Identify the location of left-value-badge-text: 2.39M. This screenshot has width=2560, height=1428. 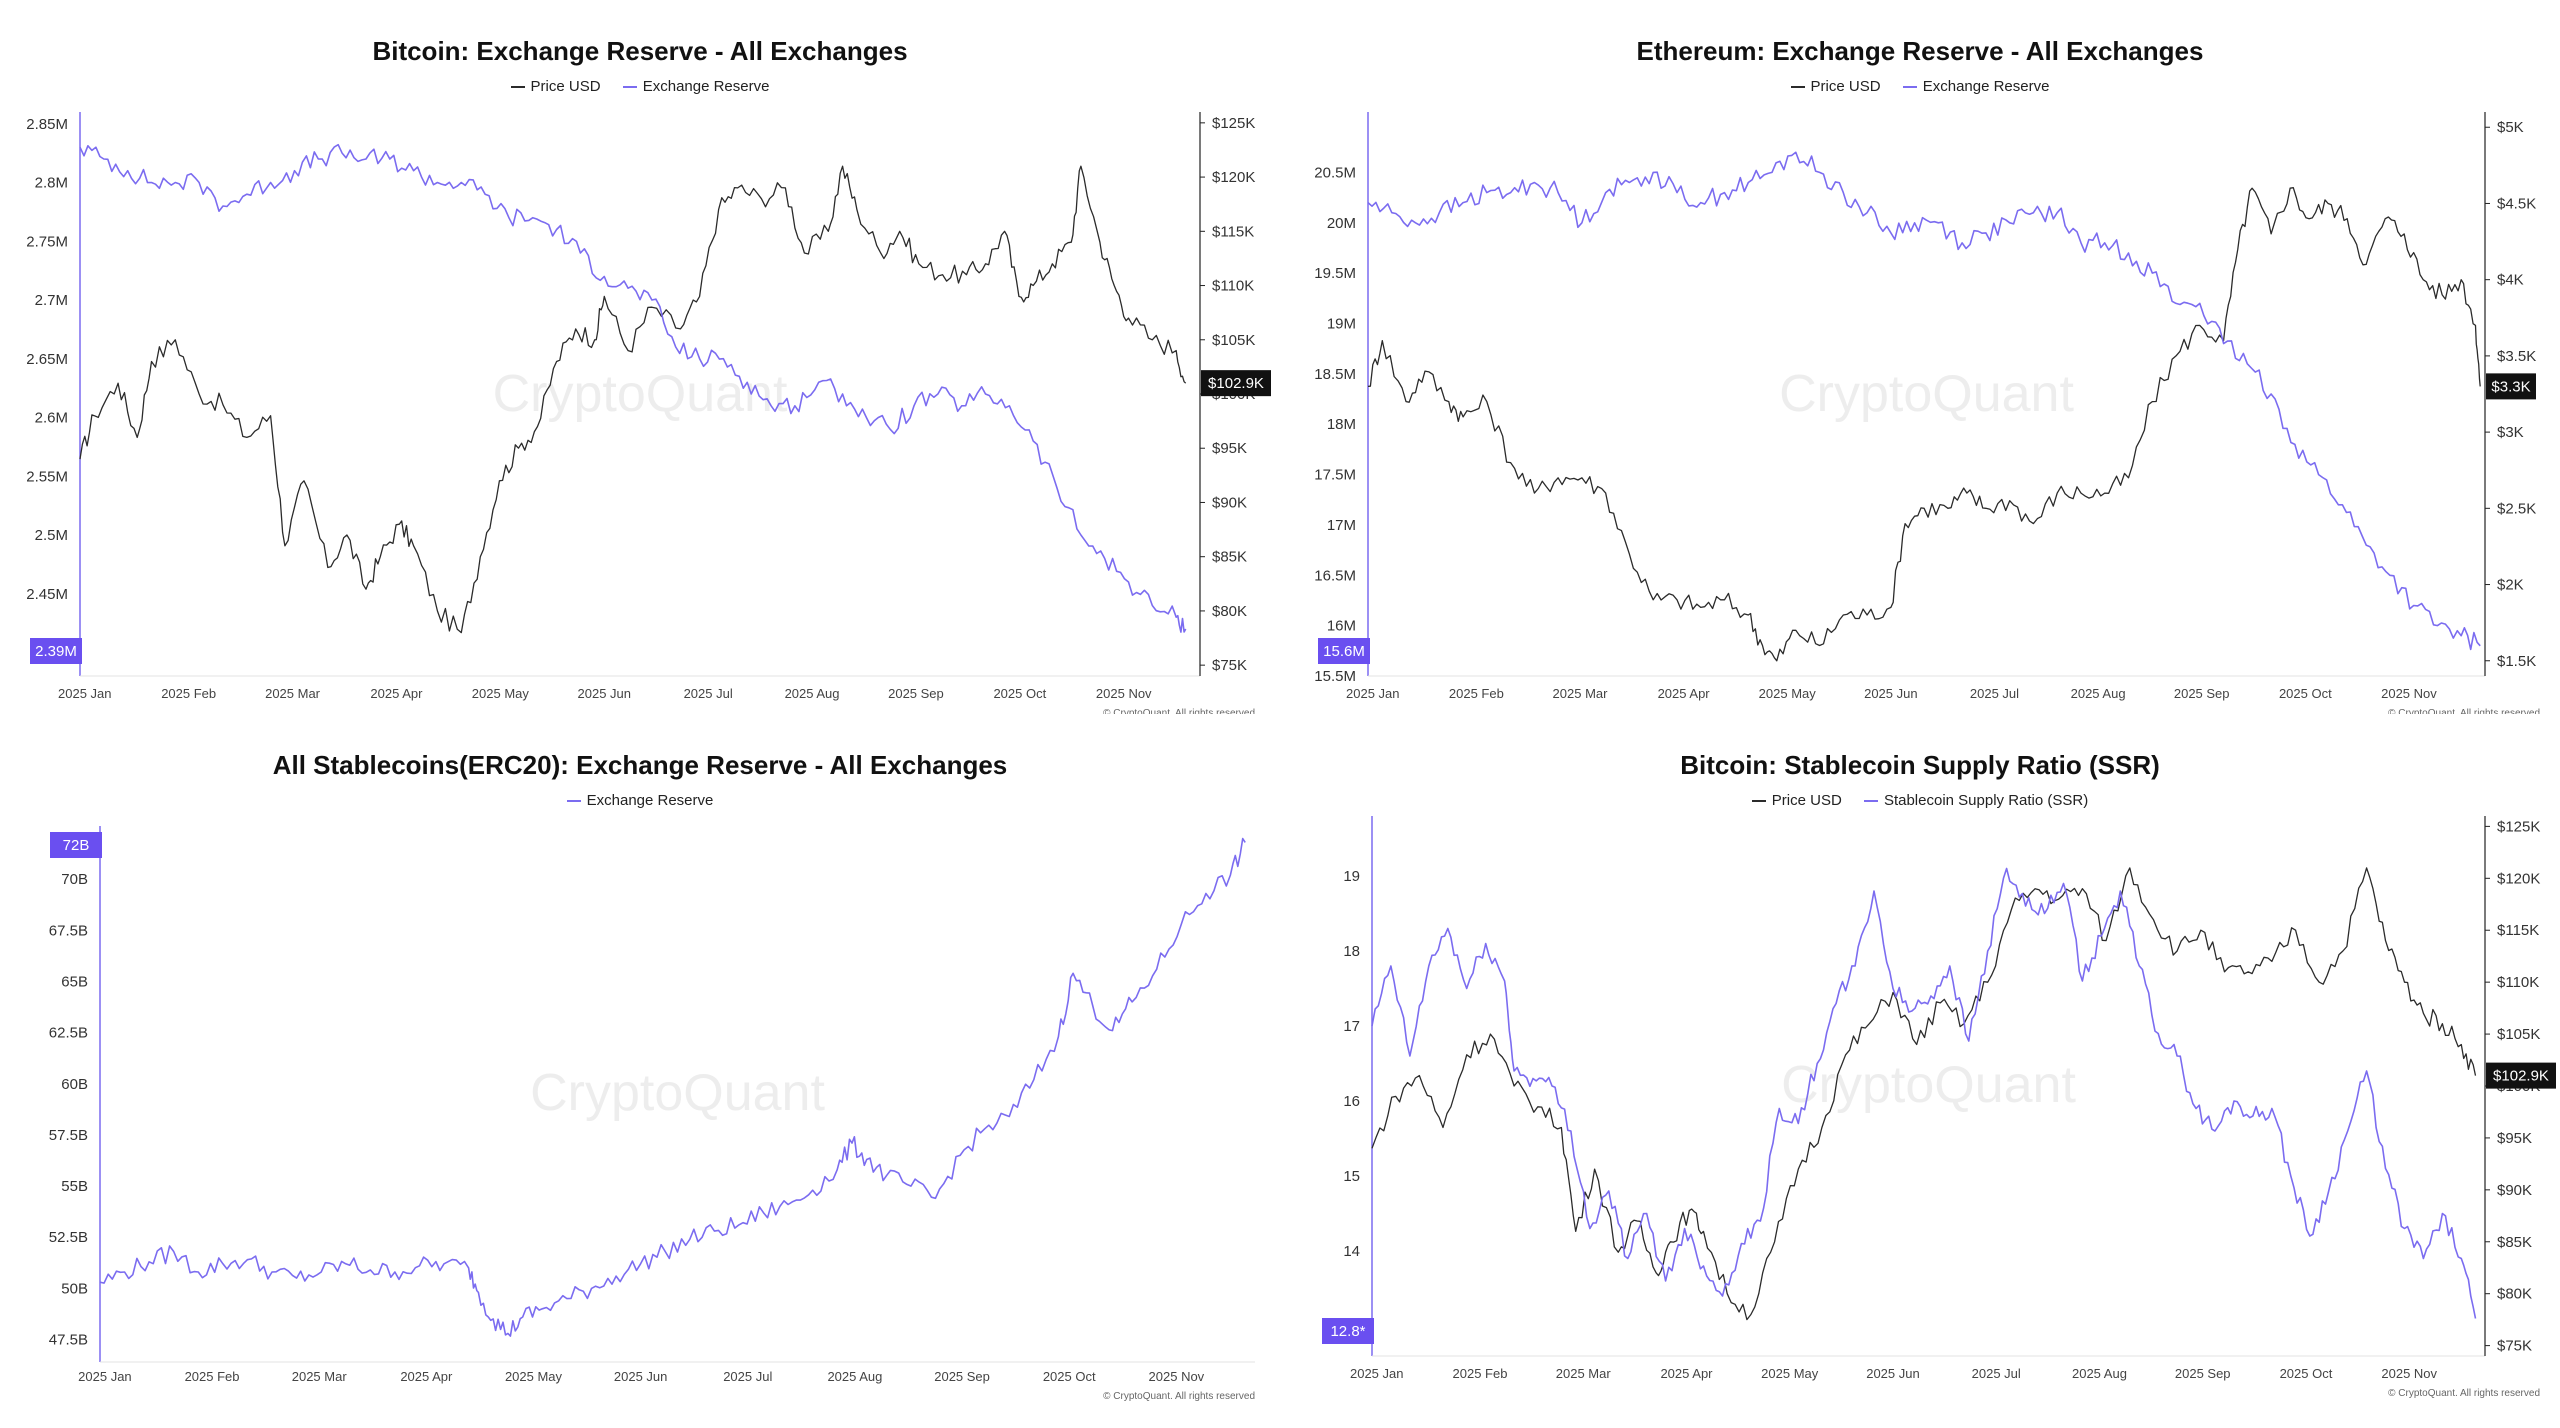
(56, 651).